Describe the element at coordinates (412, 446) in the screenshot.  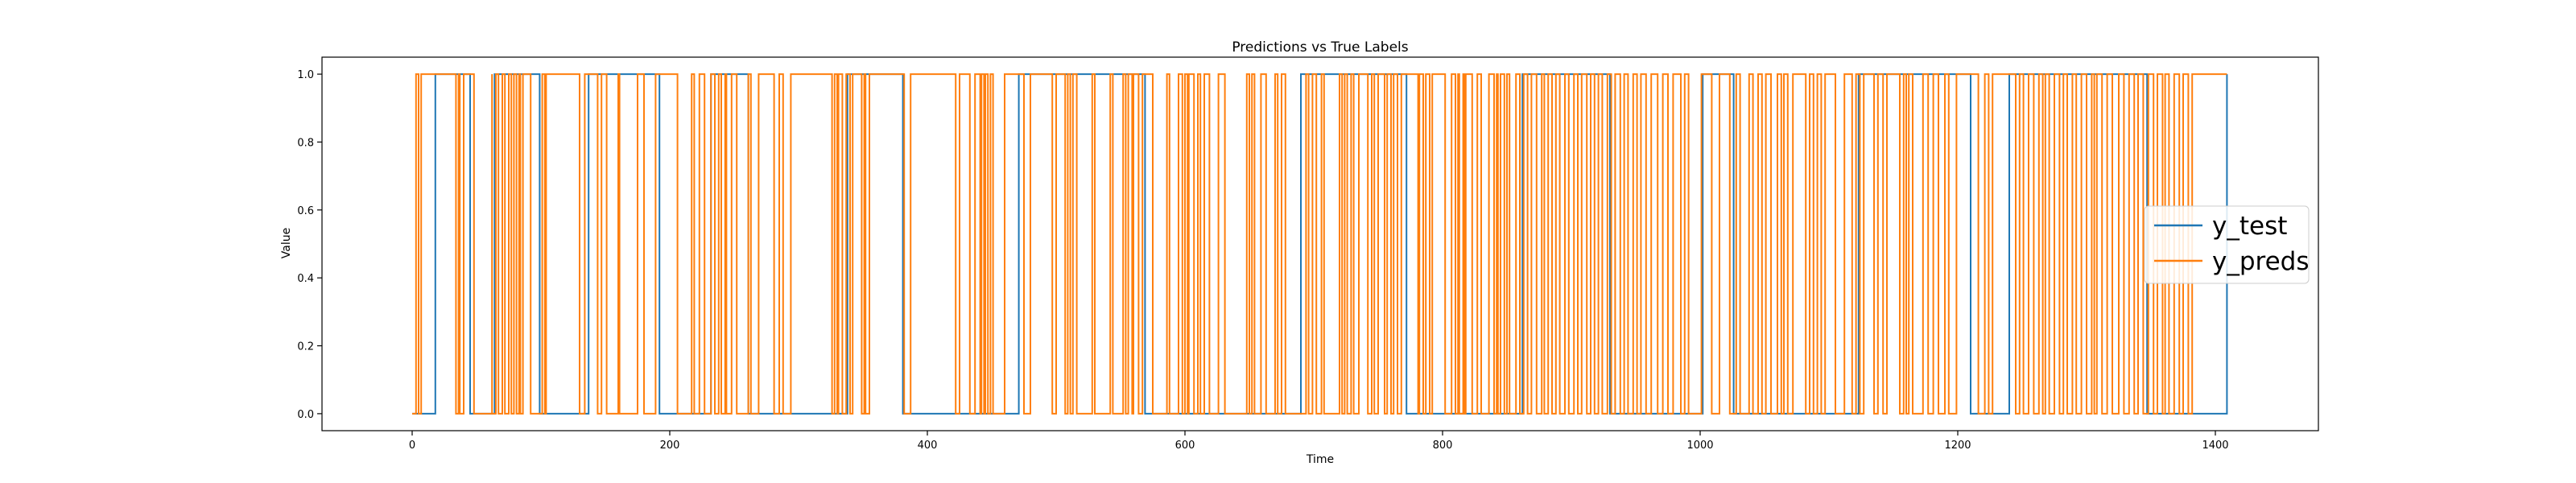
I see `x-tick-label: 0` at that location.